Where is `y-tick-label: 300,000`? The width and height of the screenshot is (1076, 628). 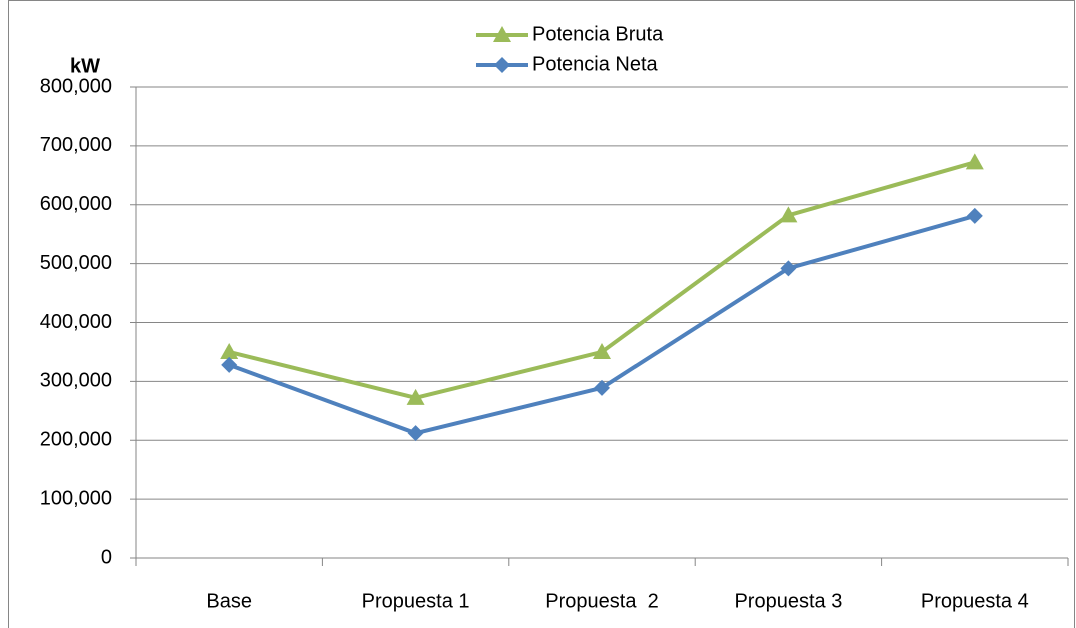 y-tick-label: 300,000 is located at coordinates (76, 381).